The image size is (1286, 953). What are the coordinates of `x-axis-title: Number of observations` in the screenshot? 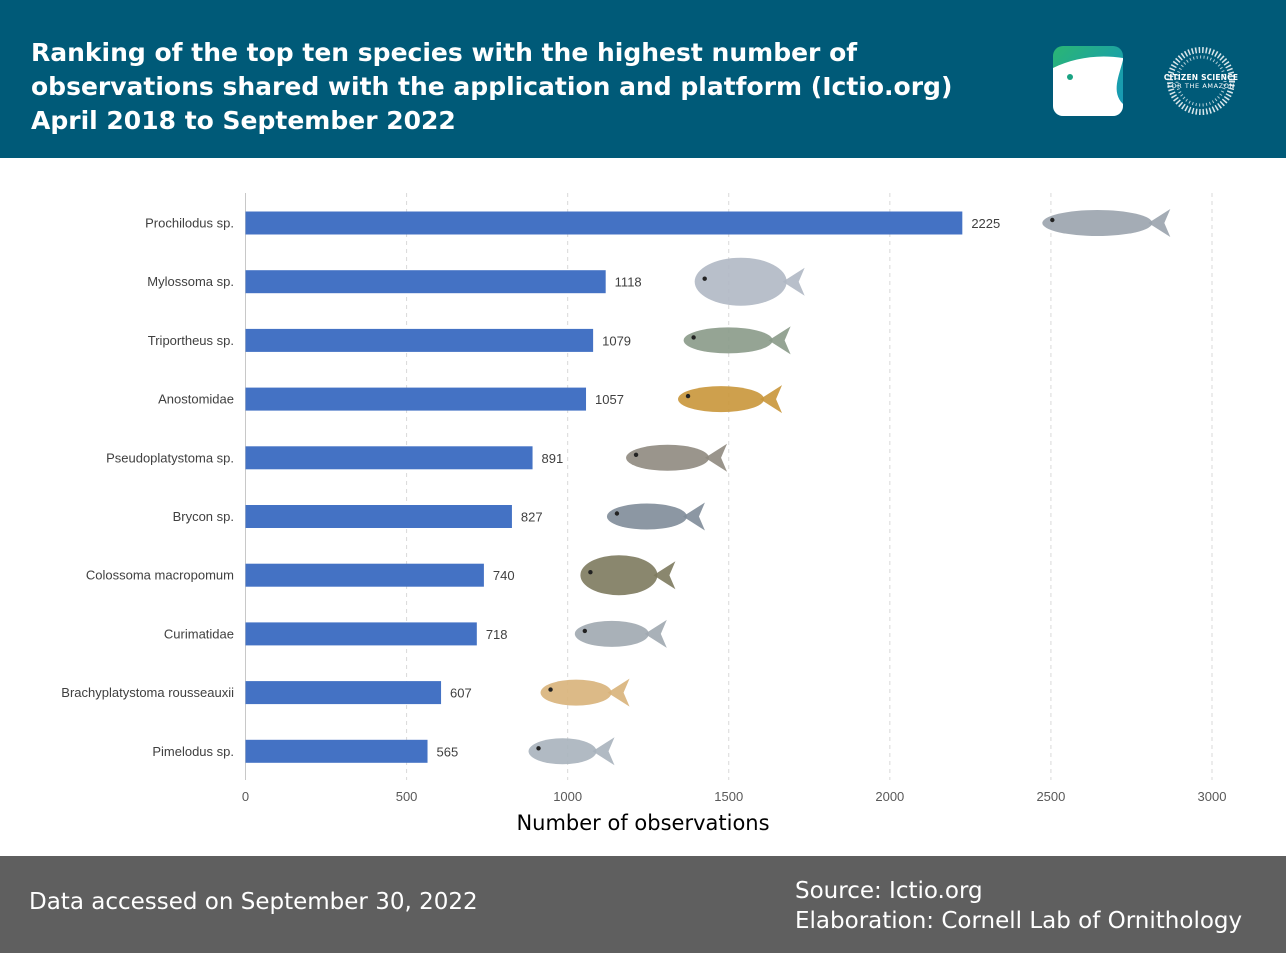 It's located at (642, 823).